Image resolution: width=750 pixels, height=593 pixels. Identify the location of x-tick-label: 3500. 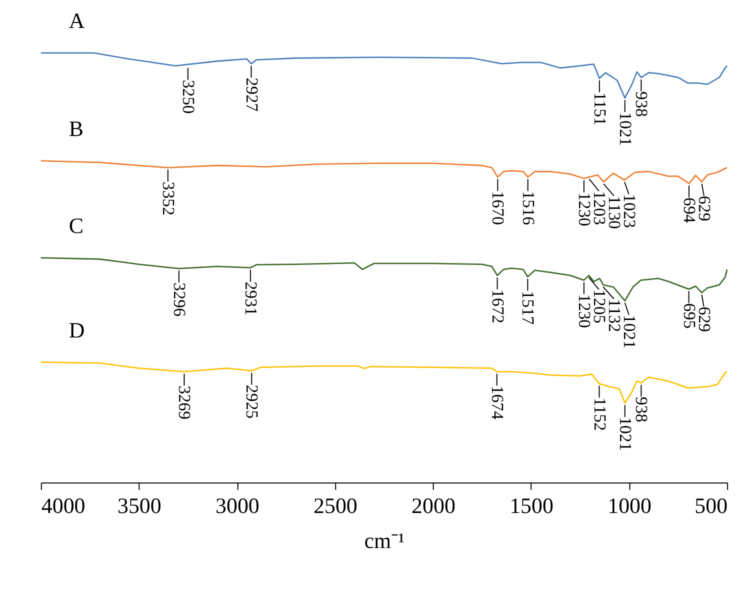
(139, 505).